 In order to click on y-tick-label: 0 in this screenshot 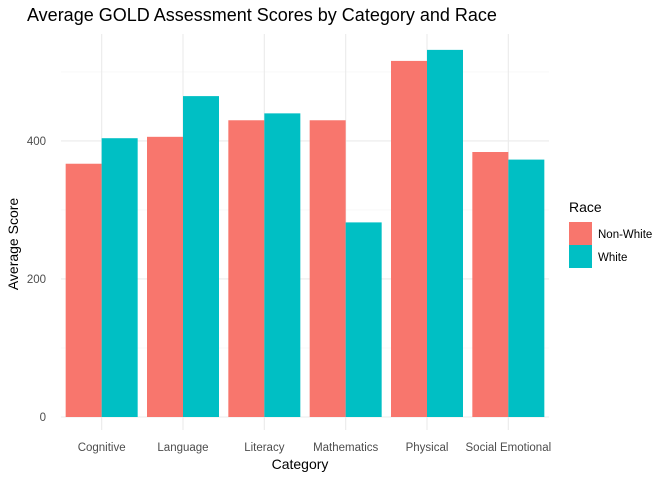, I will do `click(43, 418)`.